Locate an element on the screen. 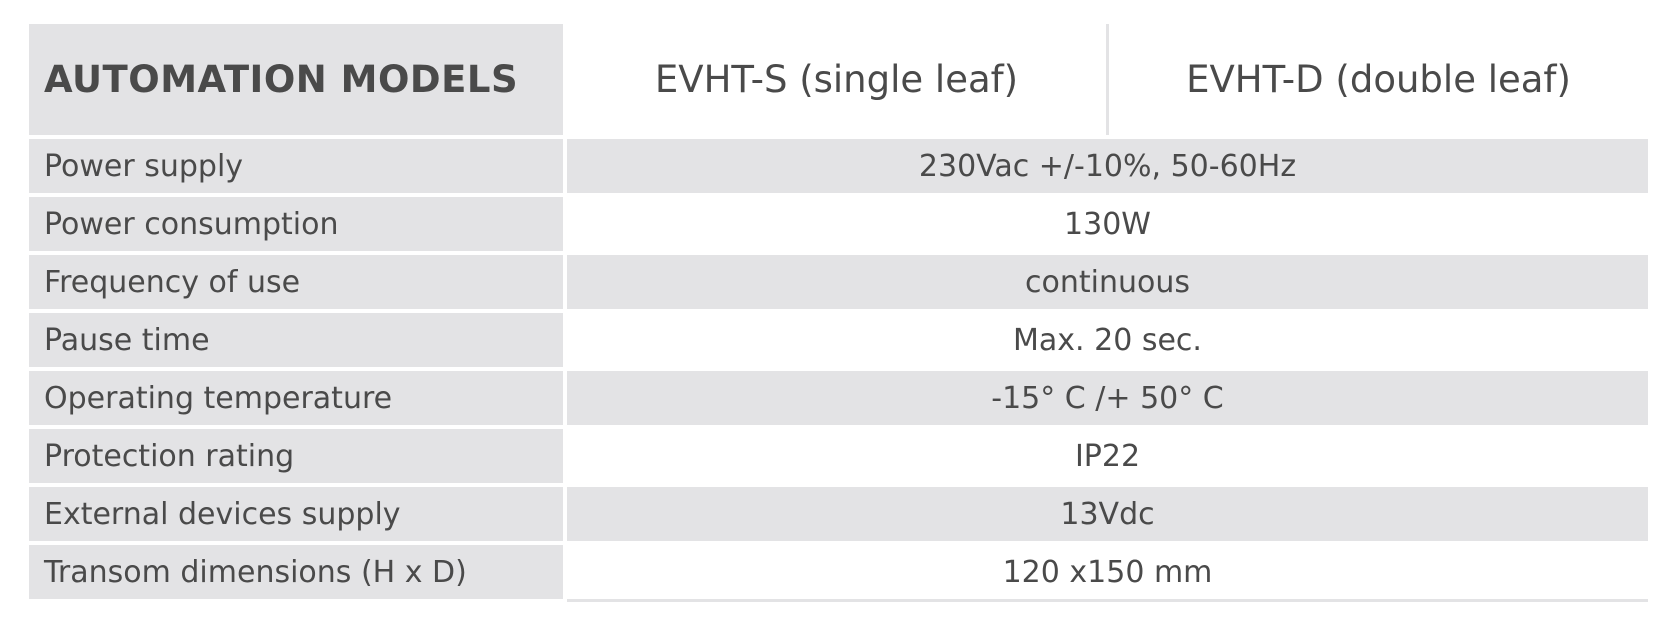 The width and height of the screenshot is (1673, 625). row-label: Pause time is located at coordinates (296, 340).